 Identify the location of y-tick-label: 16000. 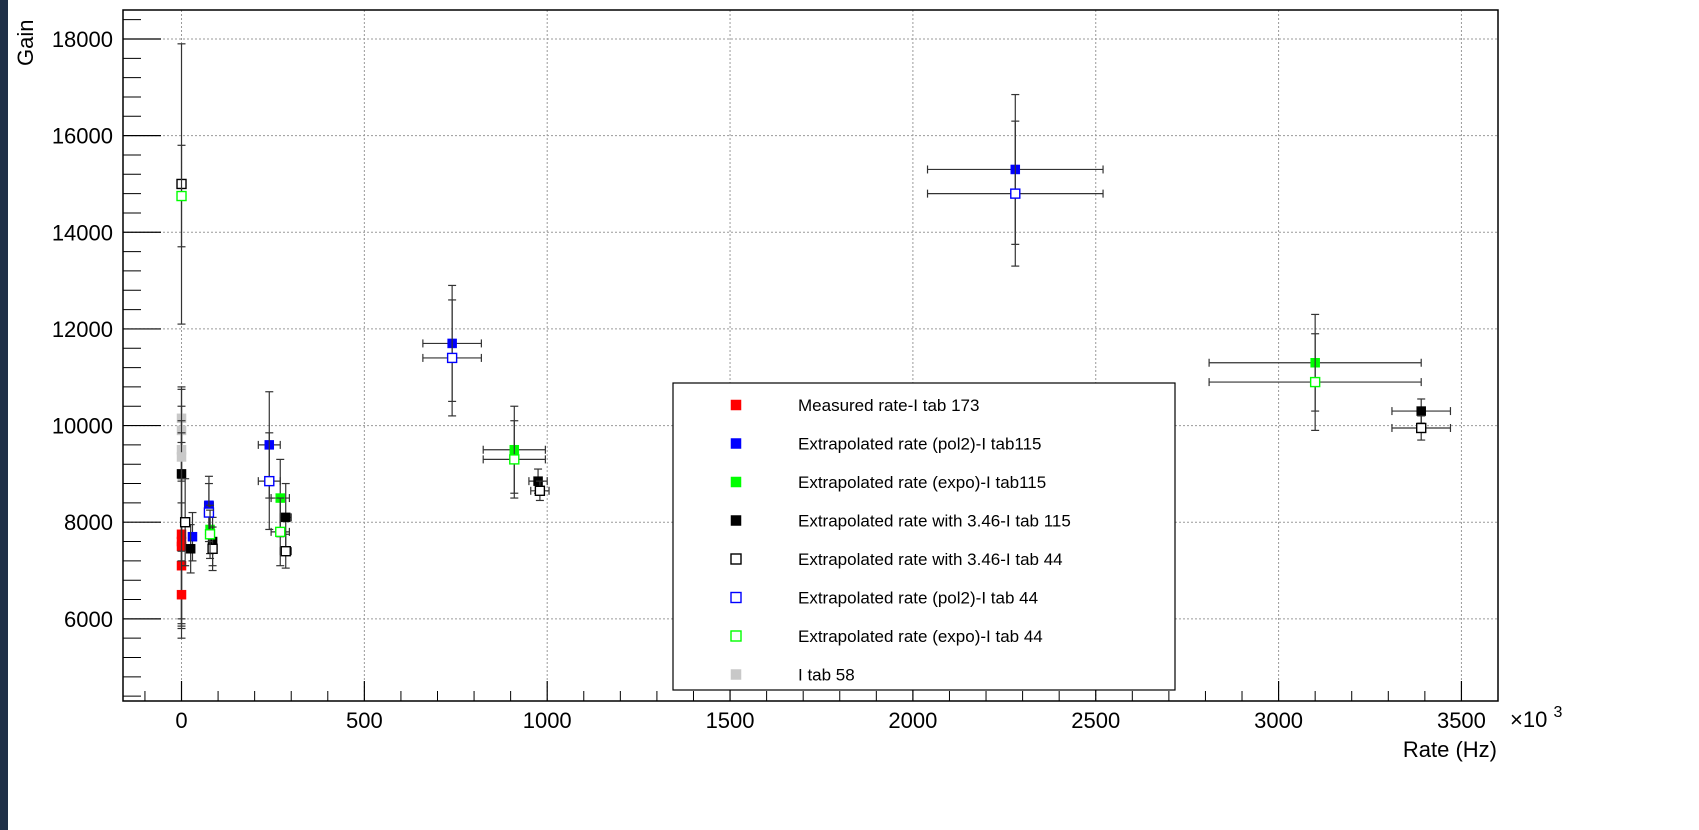
(82, 136).